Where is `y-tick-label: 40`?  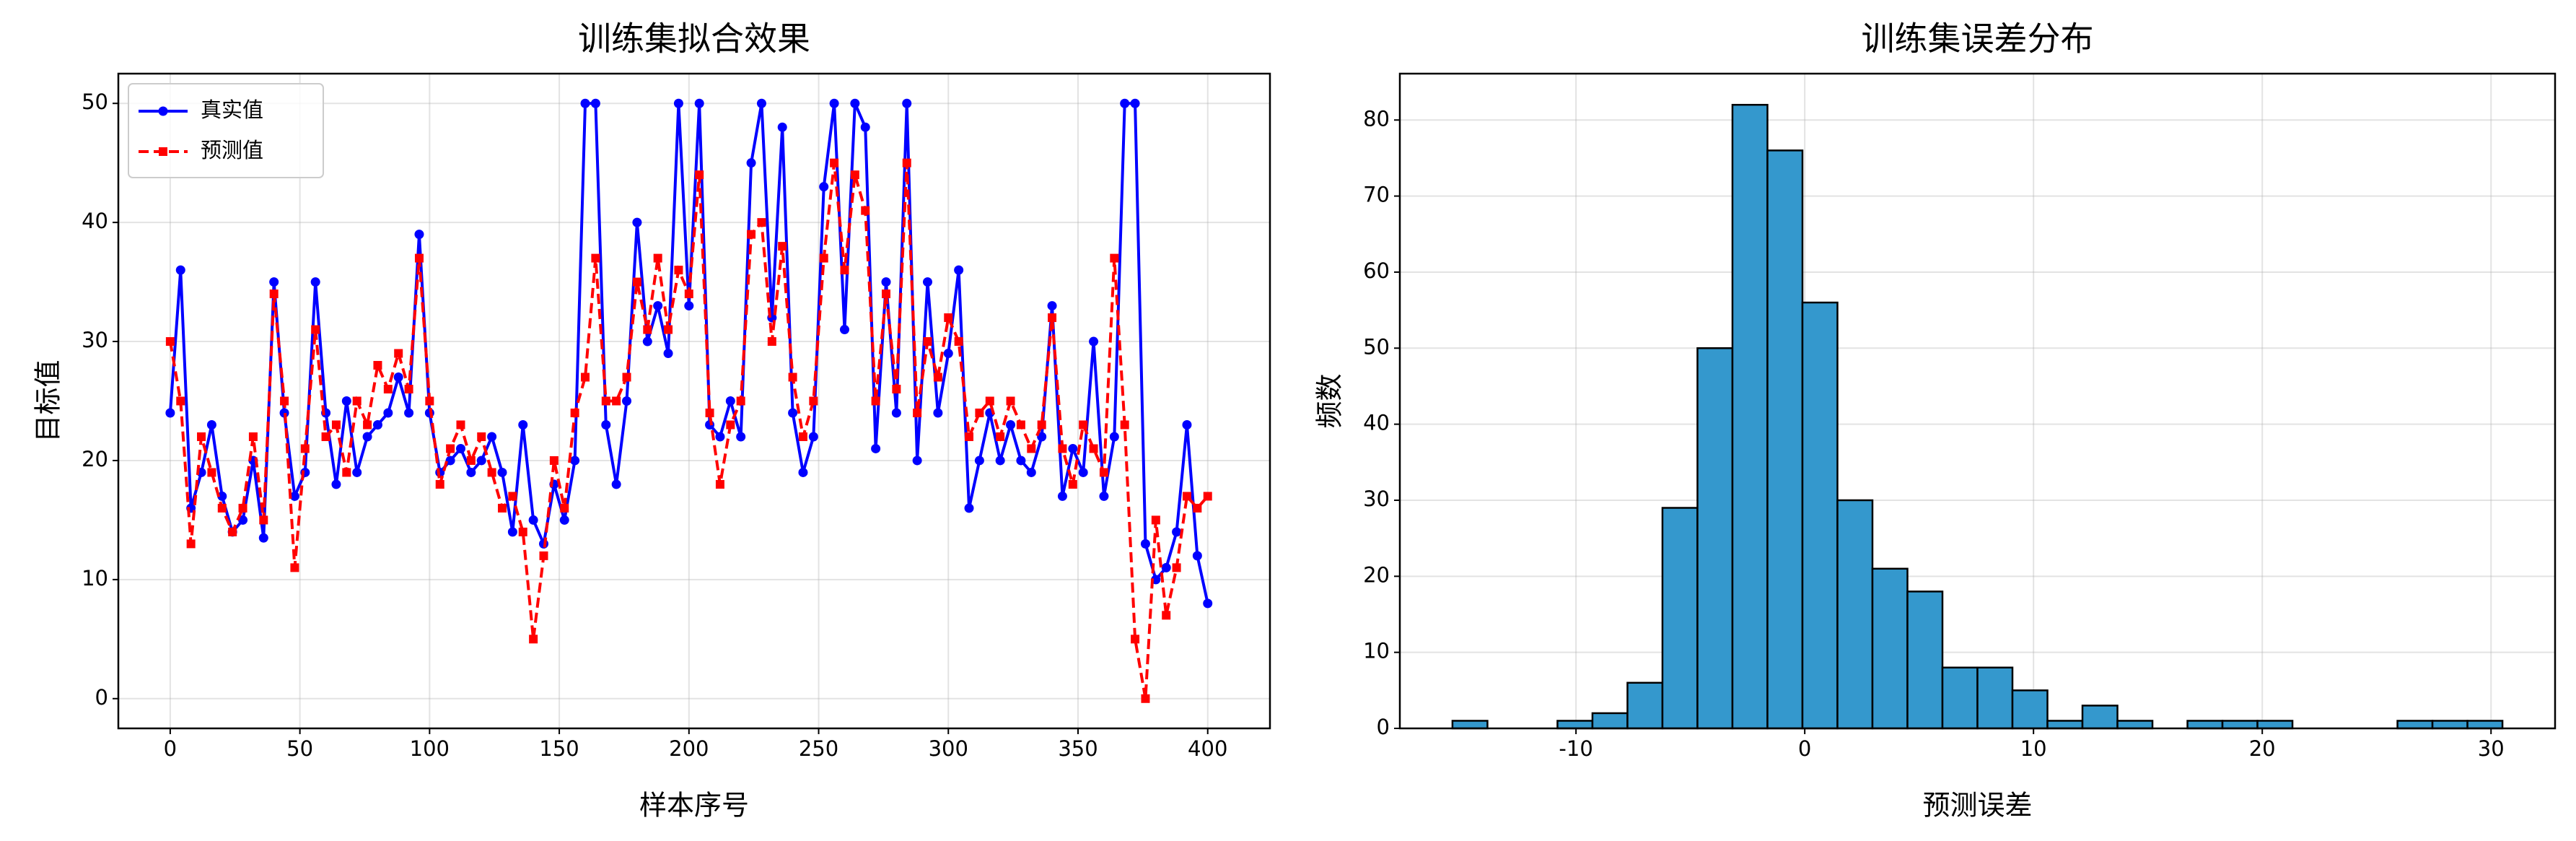 y-tick-label: 40 is located at coordinates (1376, 423).